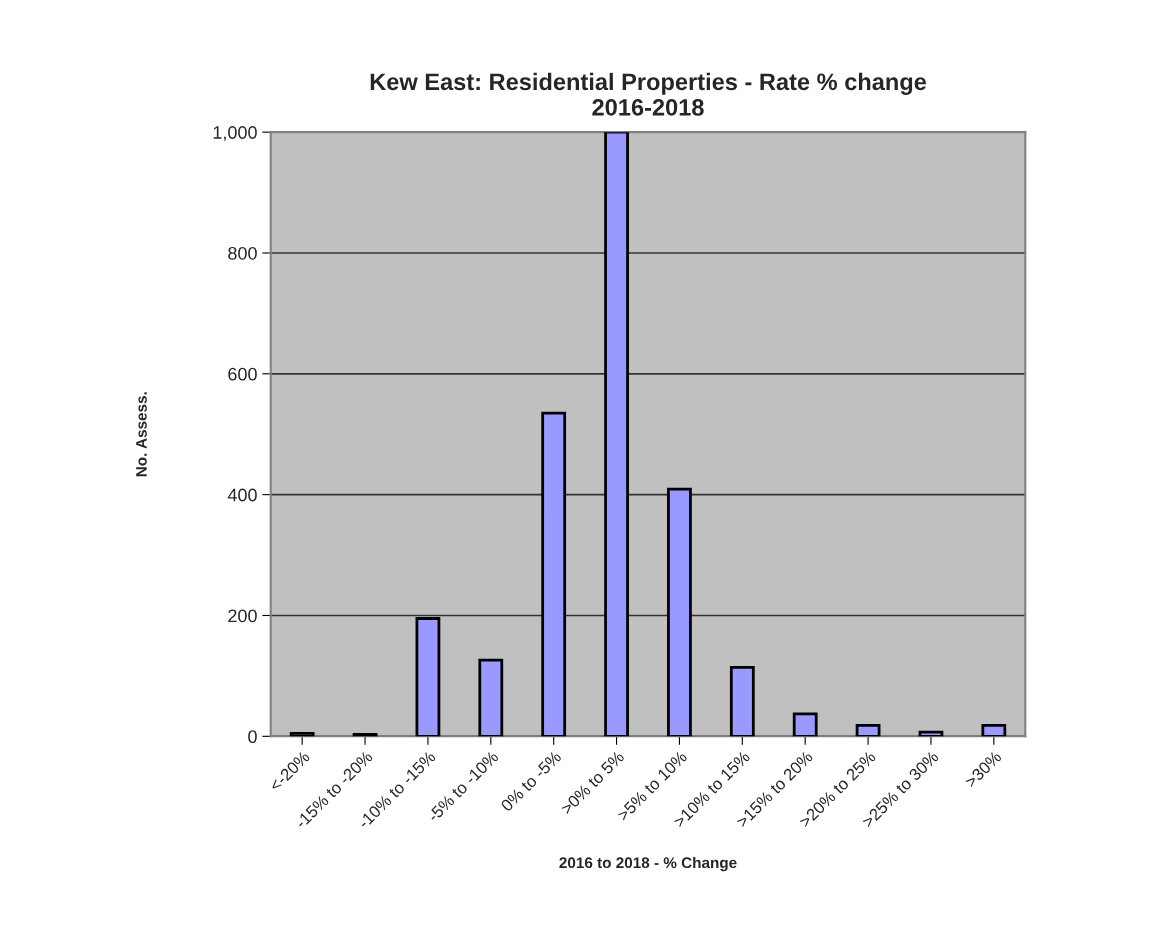  What do you see at coordinates (242, 374) in the screenshot?
I see `y-tick-label: 600` at bounding box center [242, 374].